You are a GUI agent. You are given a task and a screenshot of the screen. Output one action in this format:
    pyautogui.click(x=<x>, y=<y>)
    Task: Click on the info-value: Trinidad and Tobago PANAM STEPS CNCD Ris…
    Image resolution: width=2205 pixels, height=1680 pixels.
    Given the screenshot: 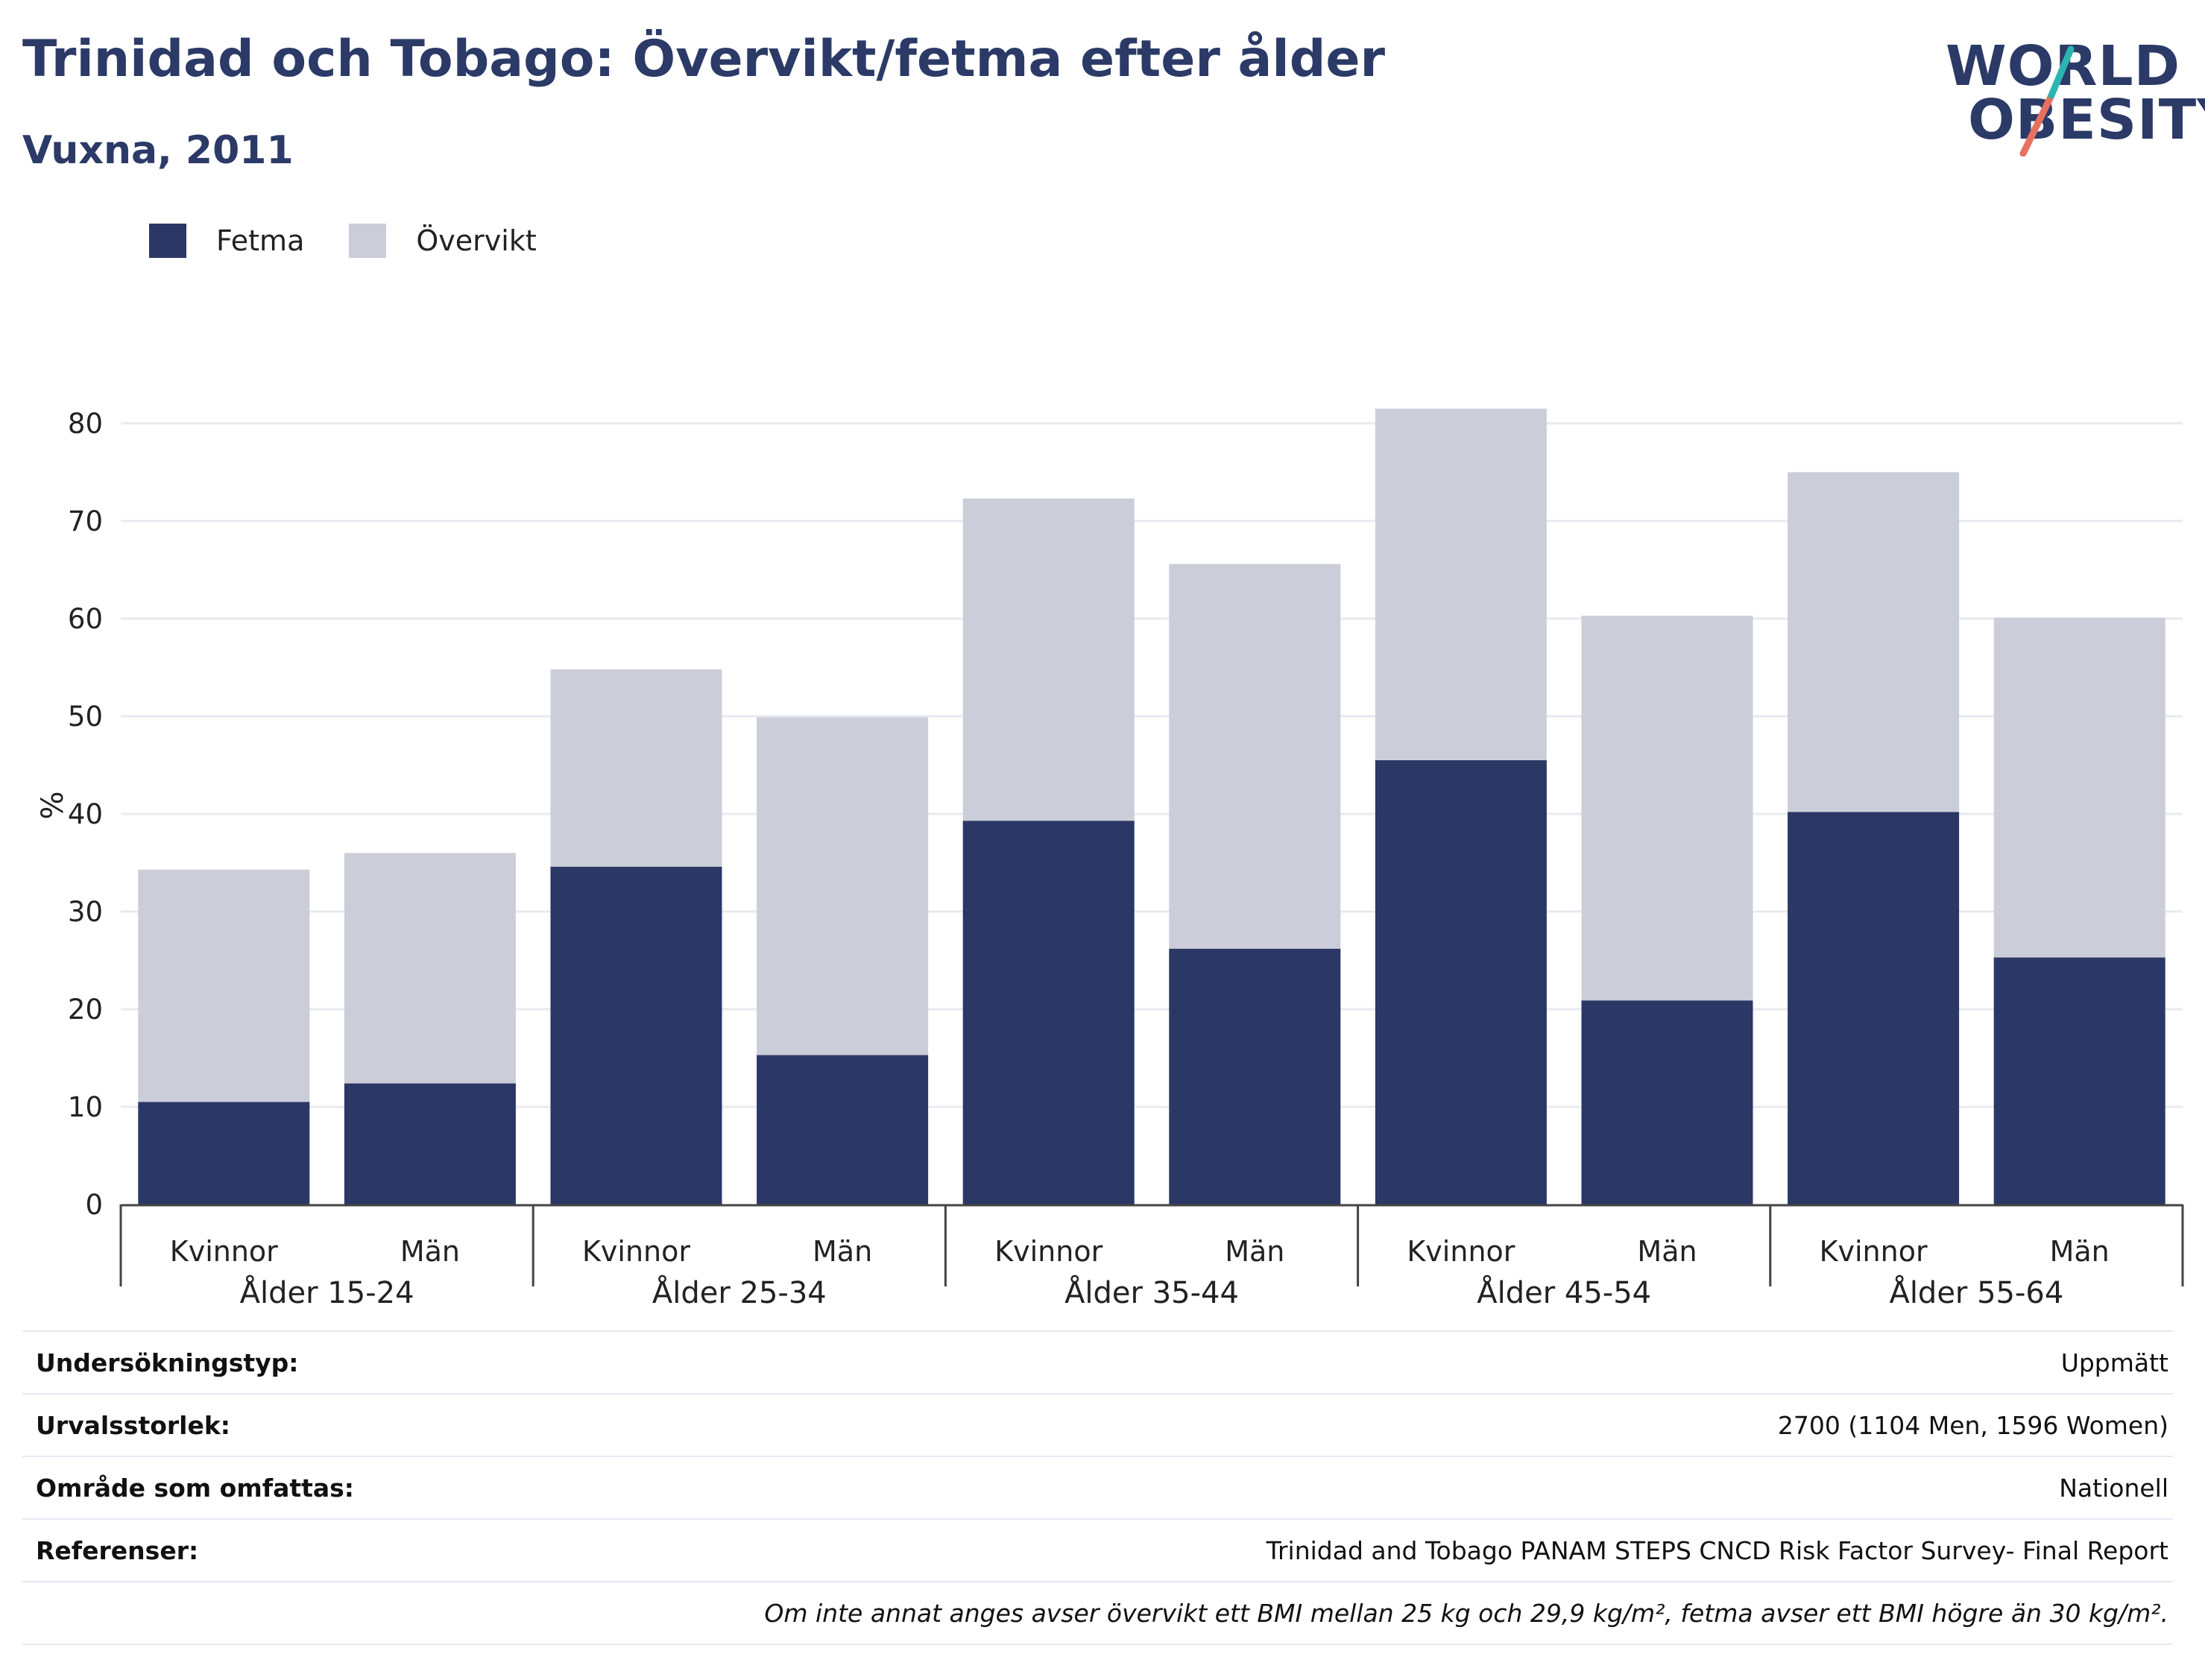 What is the action you would take?
    pyautogui.click(x=1717, y=1550)
    